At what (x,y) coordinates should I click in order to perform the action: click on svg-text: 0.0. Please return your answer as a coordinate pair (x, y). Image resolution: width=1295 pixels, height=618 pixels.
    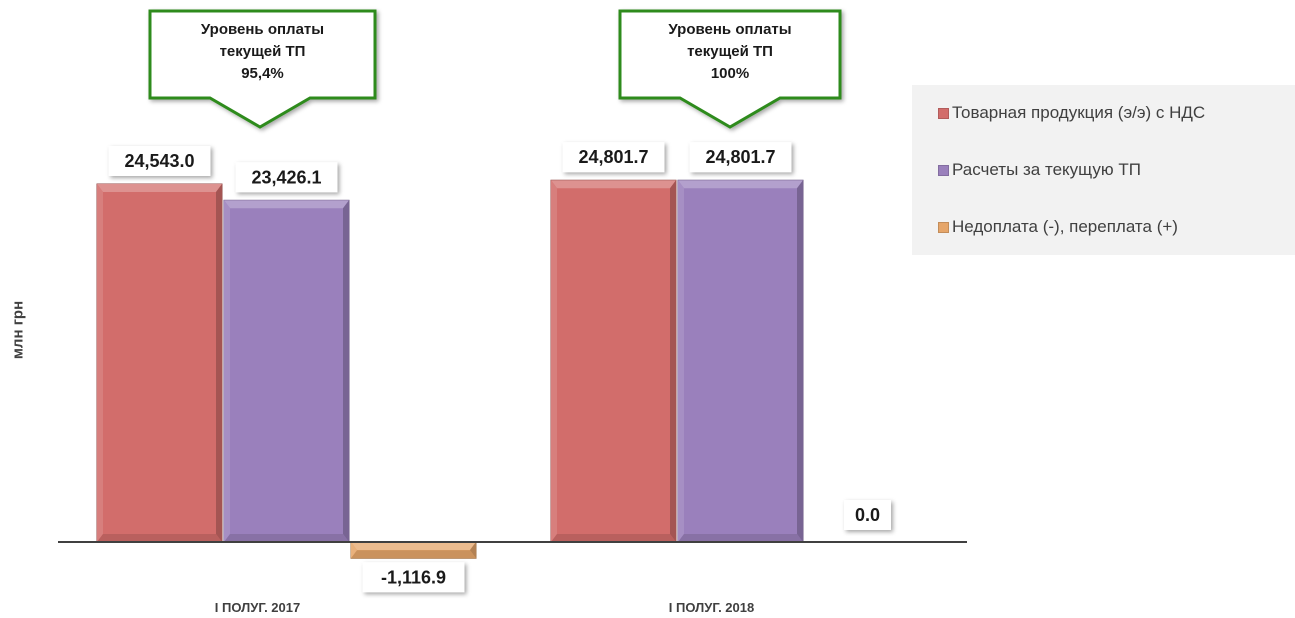
    Looking at the image, I should click on (867, 515).